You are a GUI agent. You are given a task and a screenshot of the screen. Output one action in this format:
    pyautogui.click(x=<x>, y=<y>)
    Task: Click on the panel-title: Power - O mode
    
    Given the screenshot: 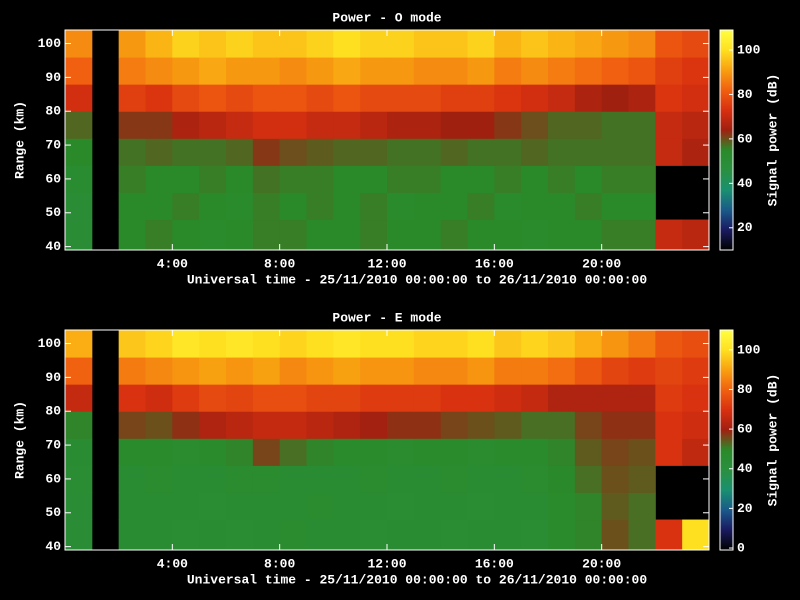 What is the action you would take?
    pyautogui.click(x=386, y=17)
    